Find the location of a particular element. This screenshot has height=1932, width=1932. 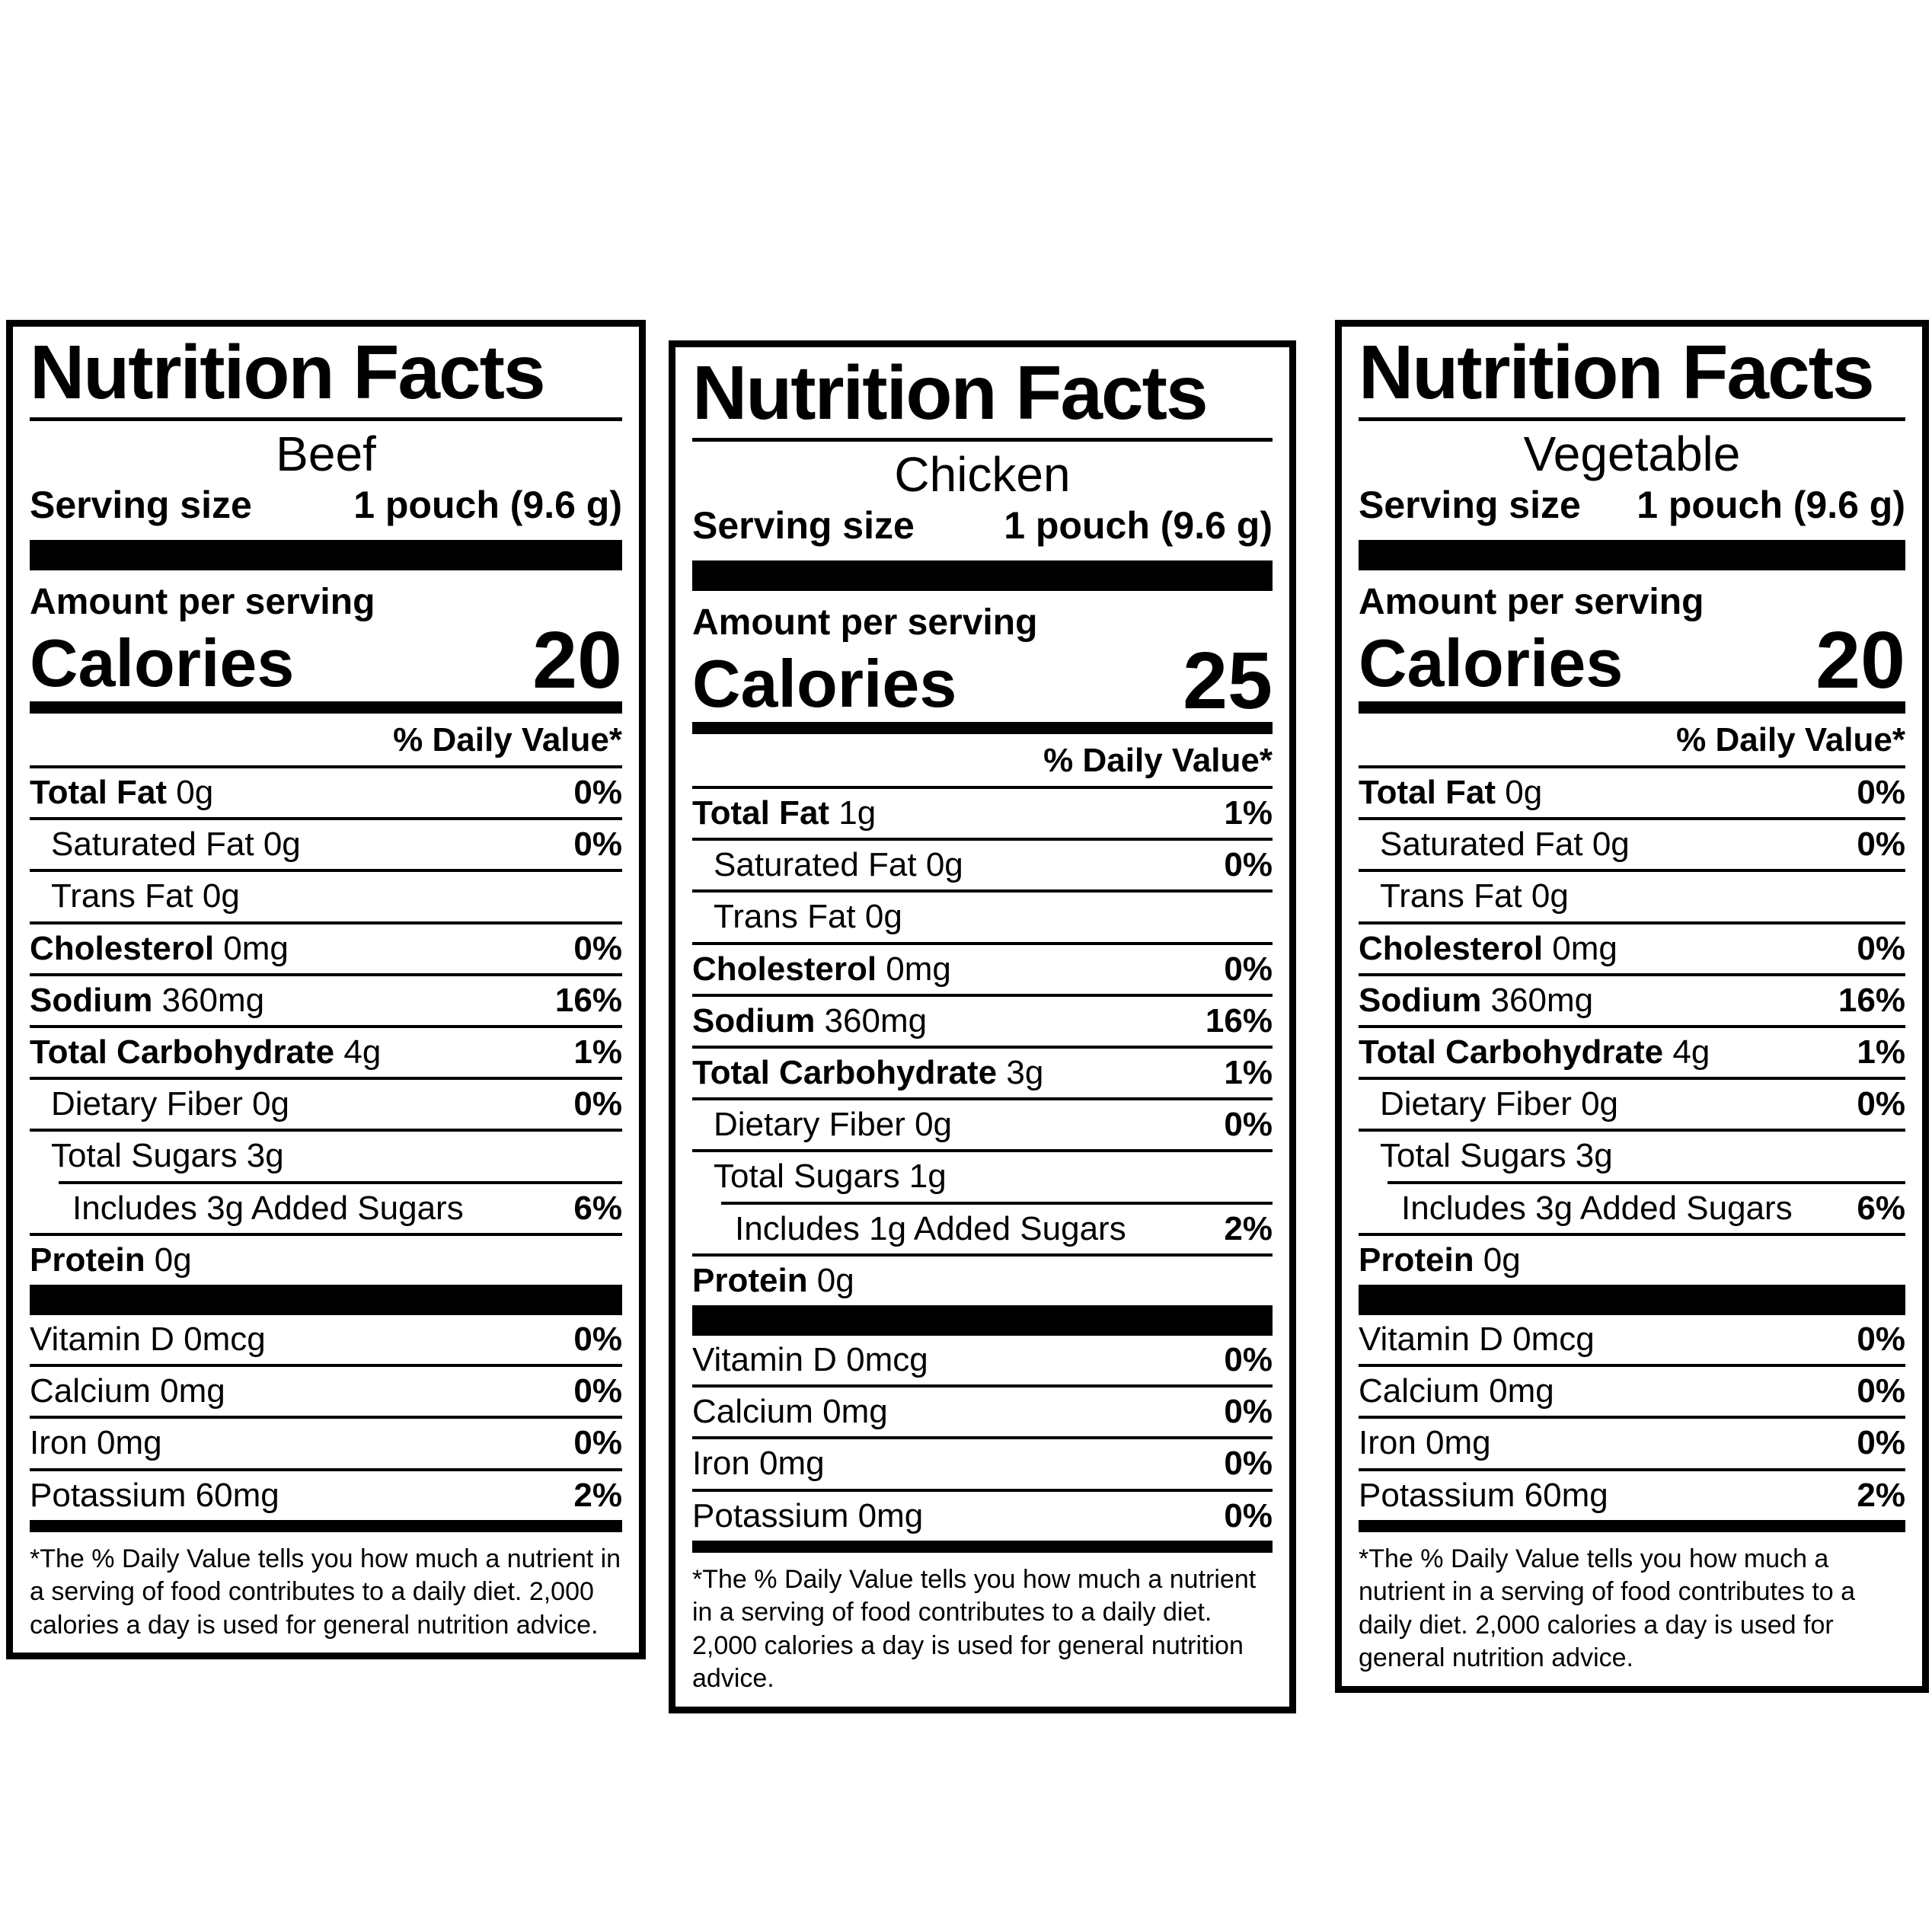

serving-size-value: 1 pouch (9.6 g) is located at coordinates (1138, 526).